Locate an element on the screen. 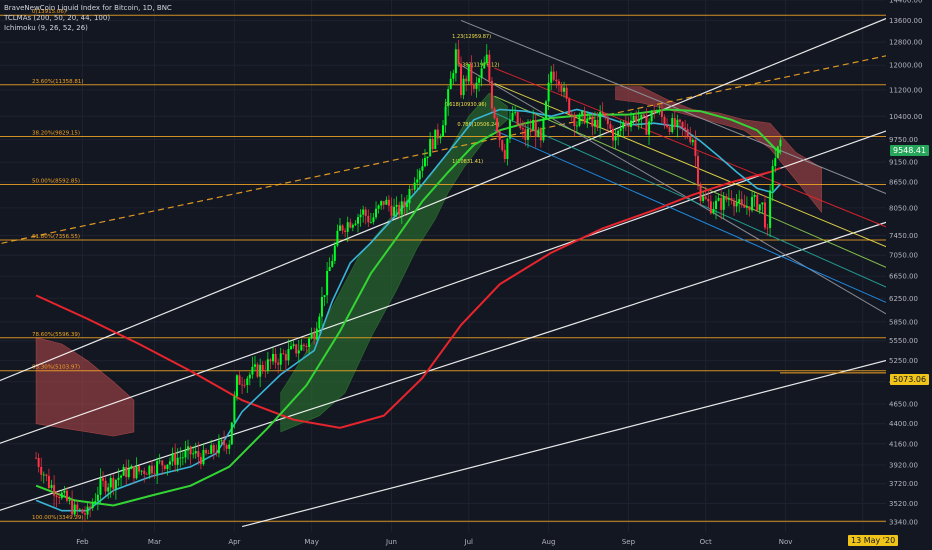  price-tick-label: 3720.00 is located at coordinates (903, 484).